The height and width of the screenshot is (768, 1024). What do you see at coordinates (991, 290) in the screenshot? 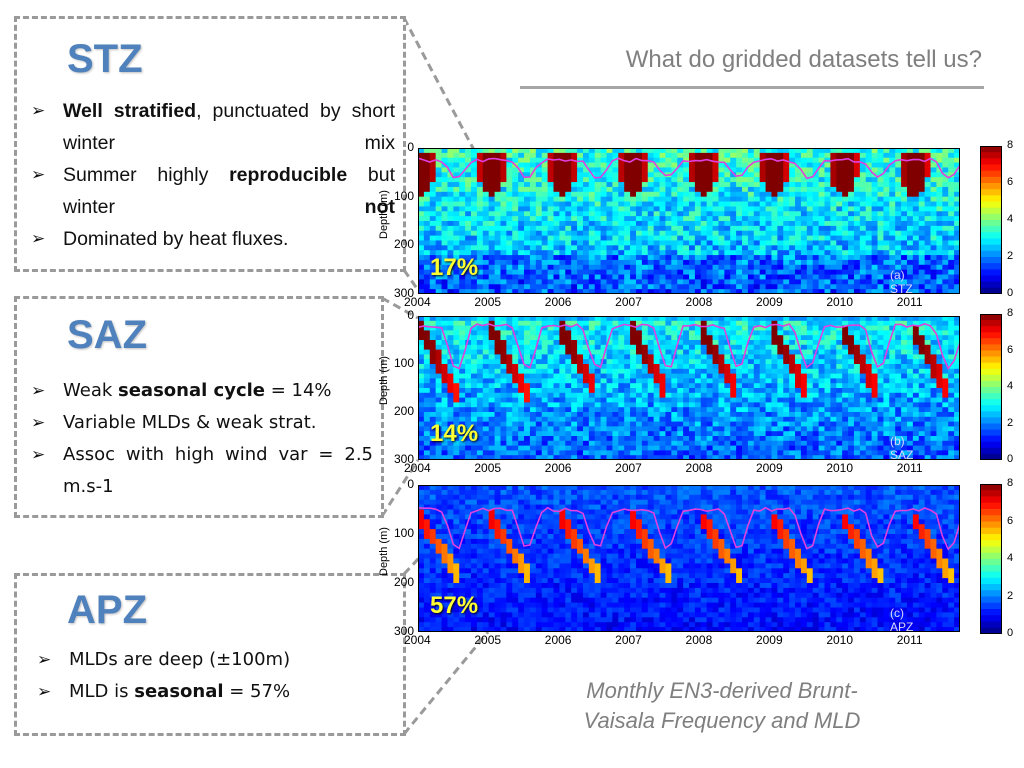
I see `colorbar-step` at bounding box center [991, 290].